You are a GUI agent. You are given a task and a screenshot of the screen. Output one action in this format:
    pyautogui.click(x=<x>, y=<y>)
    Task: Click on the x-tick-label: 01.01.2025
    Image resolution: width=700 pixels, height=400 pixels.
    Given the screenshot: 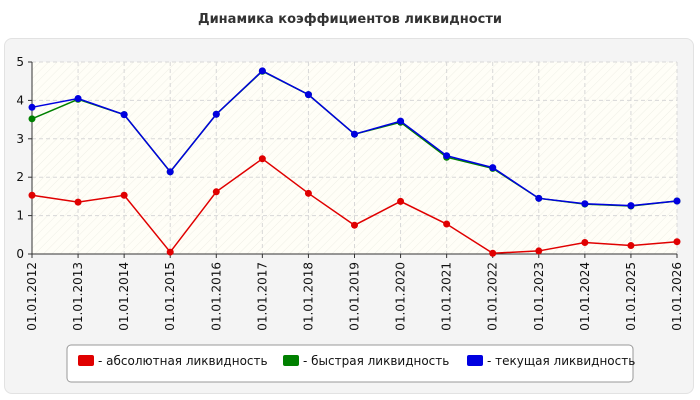 What is the action you would take?
    pyautogui.click(x=631, y=296)
    